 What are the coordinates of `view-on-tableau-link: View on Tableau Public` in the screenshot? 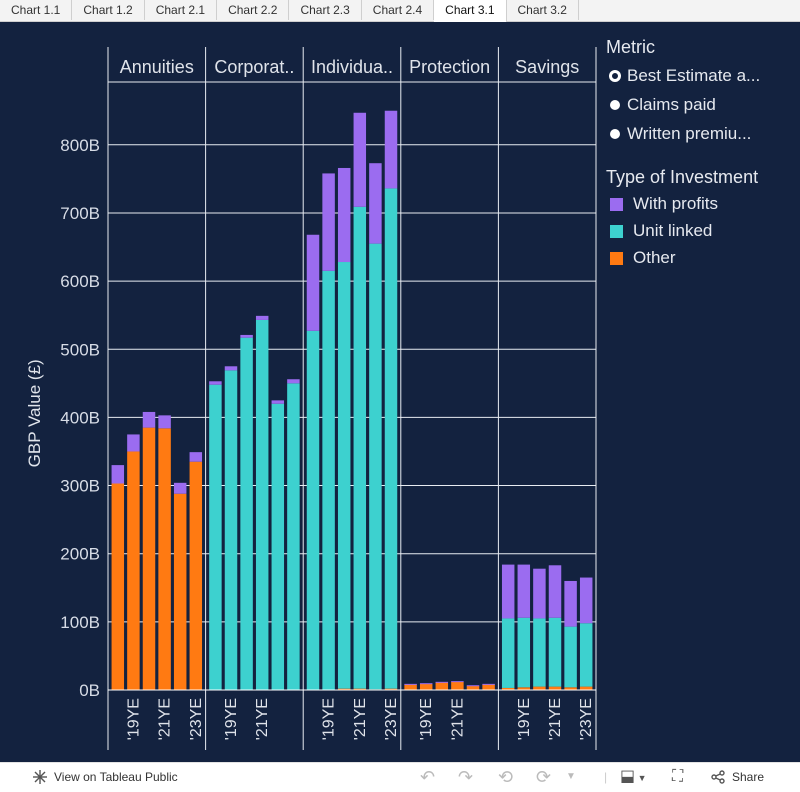 It's located at (105, 777).